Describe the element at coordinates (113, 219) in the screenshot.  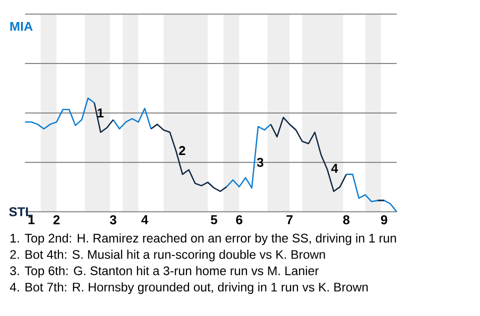
I see `x-tick-label: 3` at that location.